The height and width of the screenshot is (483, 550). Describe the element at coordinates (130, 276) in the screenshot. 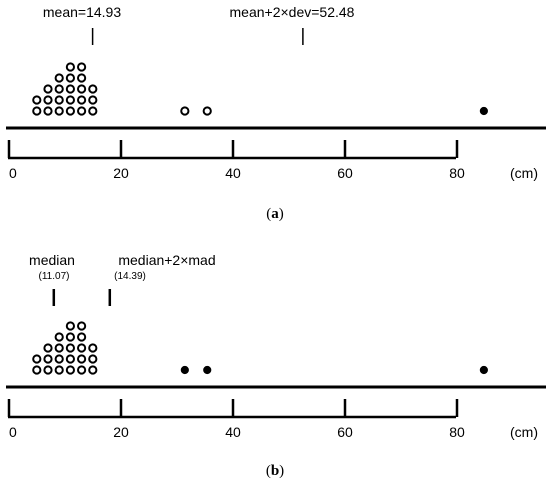

I see `marker-sub-label: (14.39)` at that location.